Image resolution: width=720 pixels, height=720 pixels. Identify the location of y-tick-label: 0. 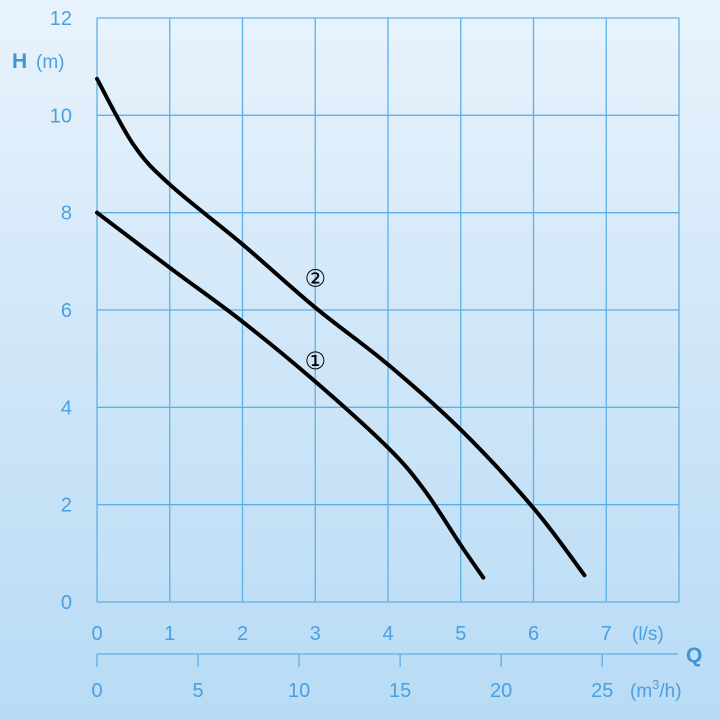
(66, 603).